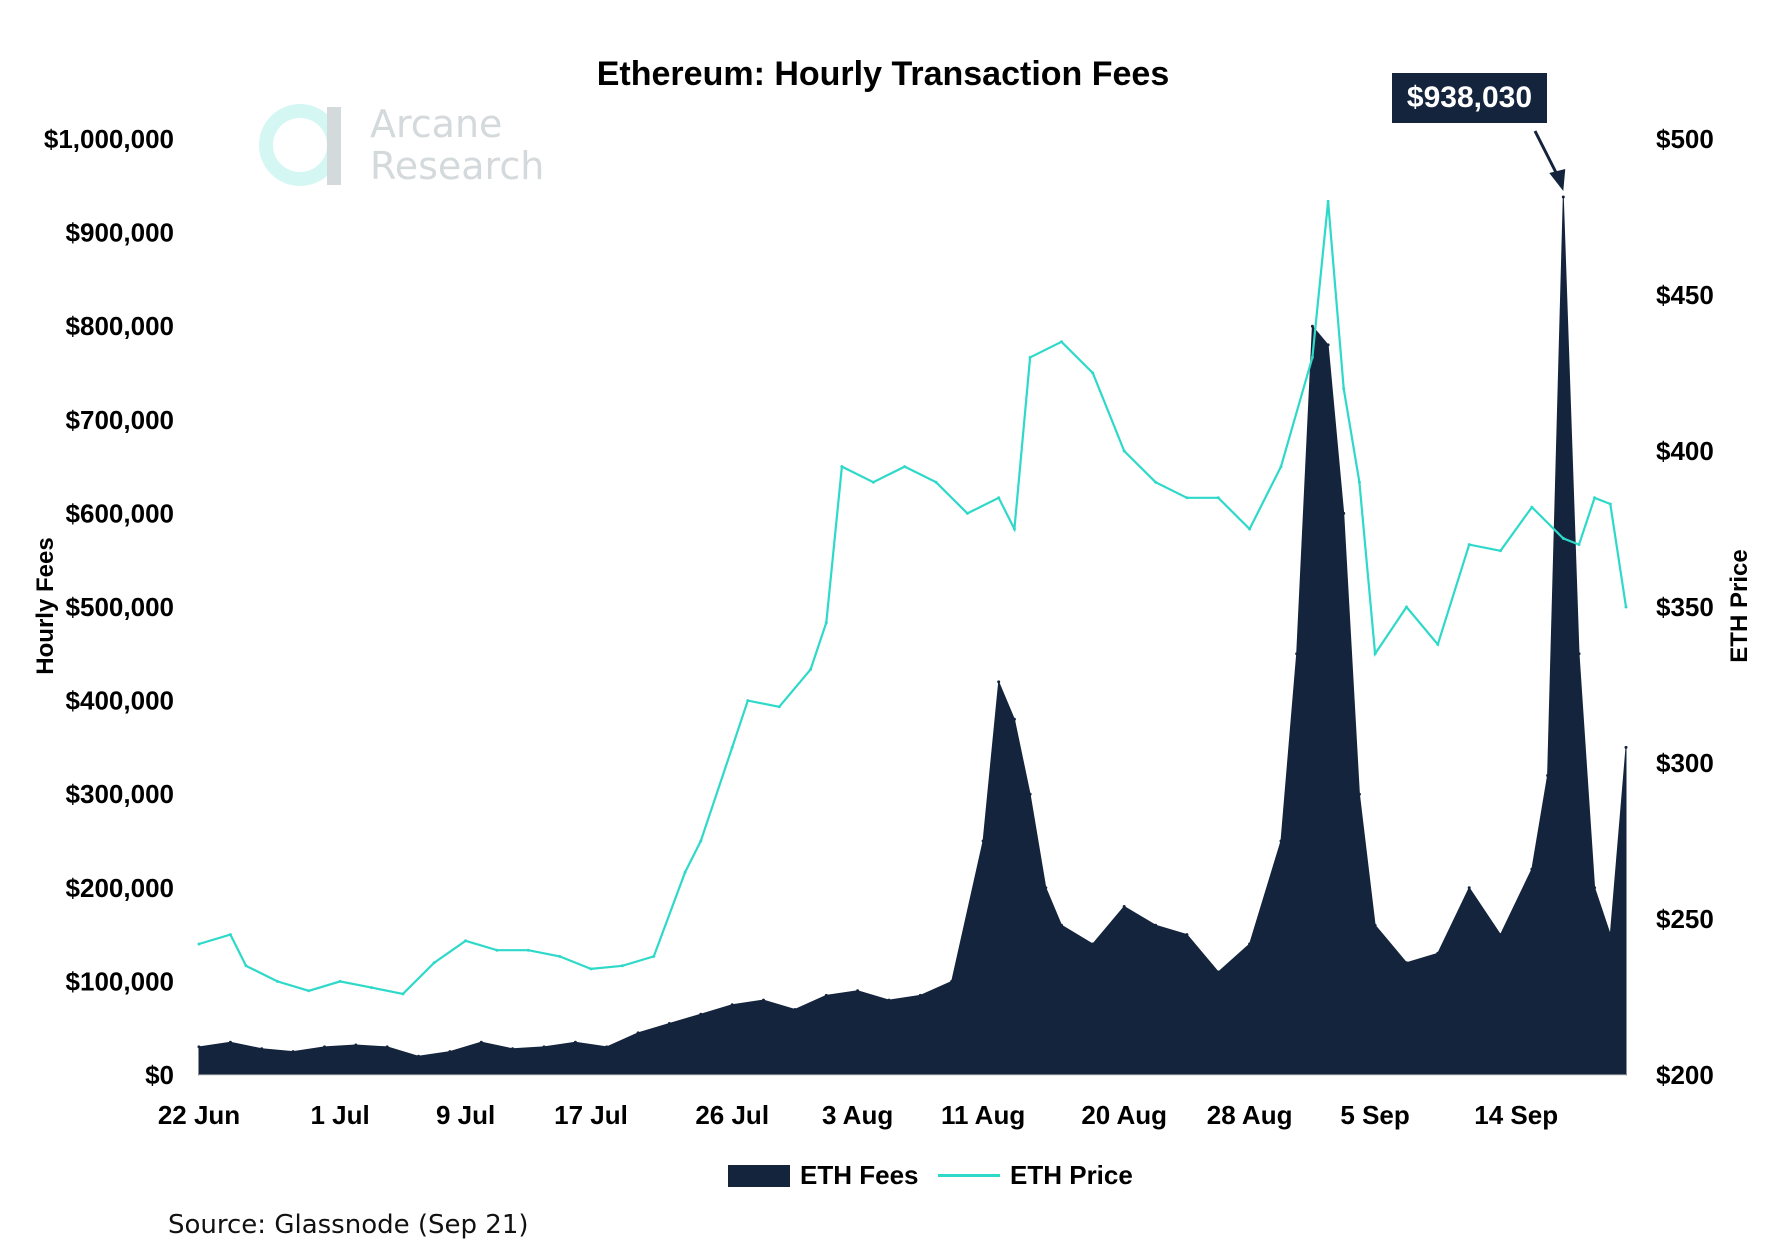  I want to click on x-tick-label: 5 Sep, so click(1374, 1115).